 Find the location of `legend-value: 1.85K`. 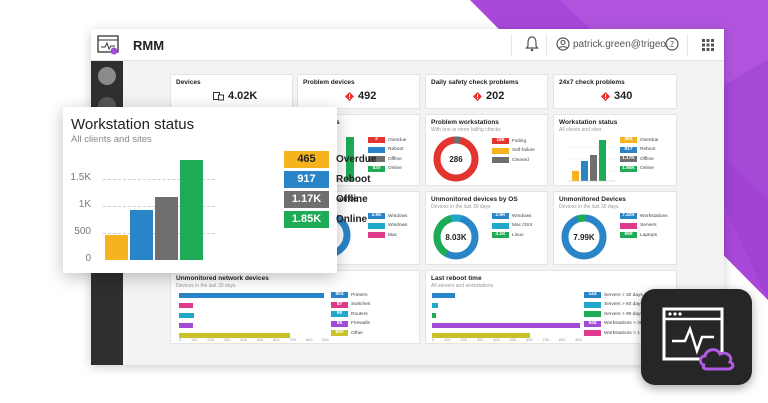

legend-value: 1.85K is located at coordinates (628, 168).